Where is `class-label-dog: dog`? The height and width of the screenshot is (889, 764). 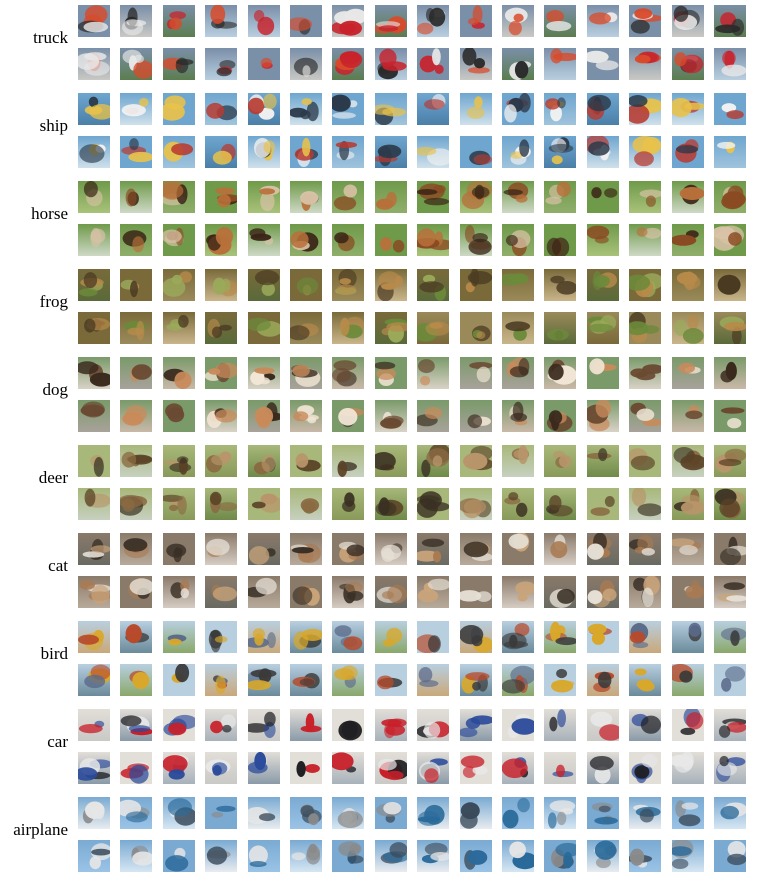
class-label-dog: dog is located at coordinates (55, 389).